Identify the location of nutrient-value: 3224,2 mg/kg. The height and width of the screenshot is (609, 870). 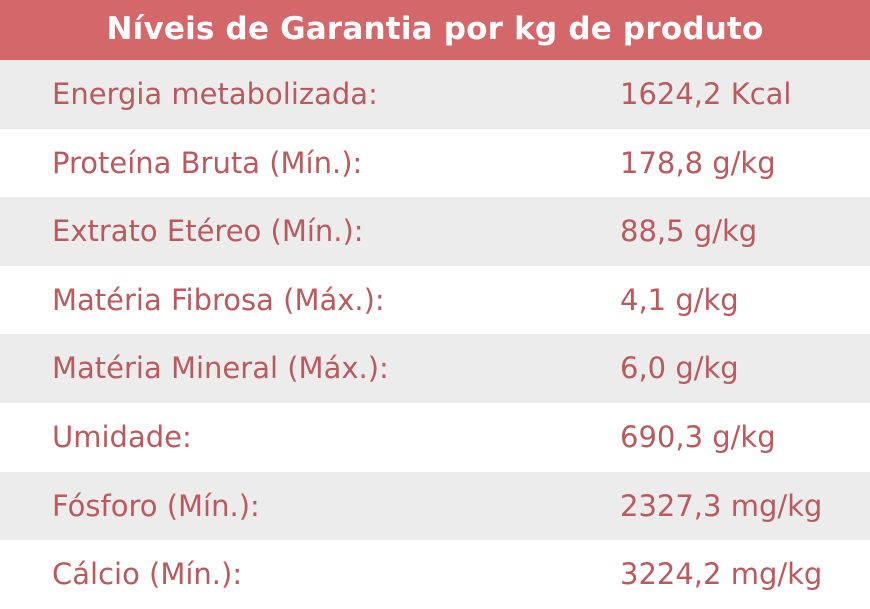
(721, 574).